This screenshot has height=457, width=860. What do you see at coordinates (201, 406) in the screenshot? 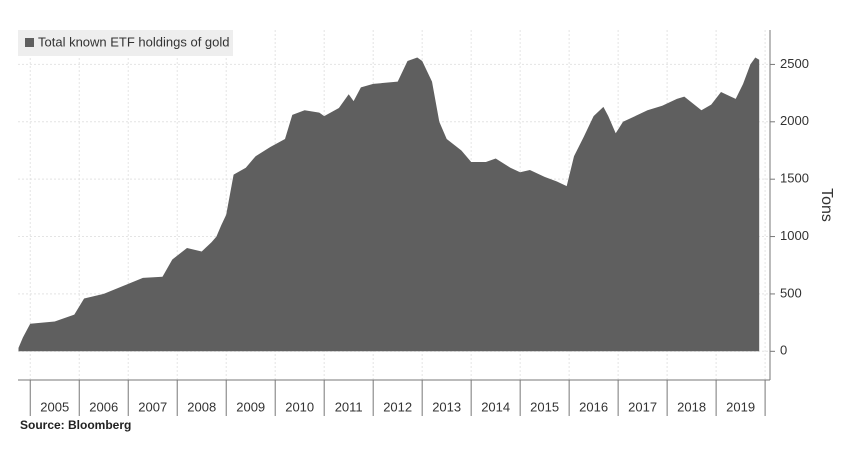
I see `x-tick-label: 2008` at bounding box center [201, 406].